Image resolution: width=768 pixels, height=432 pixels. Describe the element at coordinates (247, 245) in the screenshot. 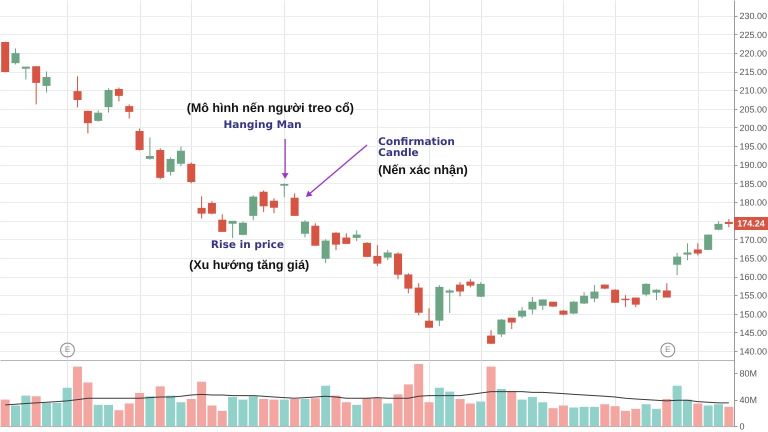

I see `annotation: Rise in price` at that location.